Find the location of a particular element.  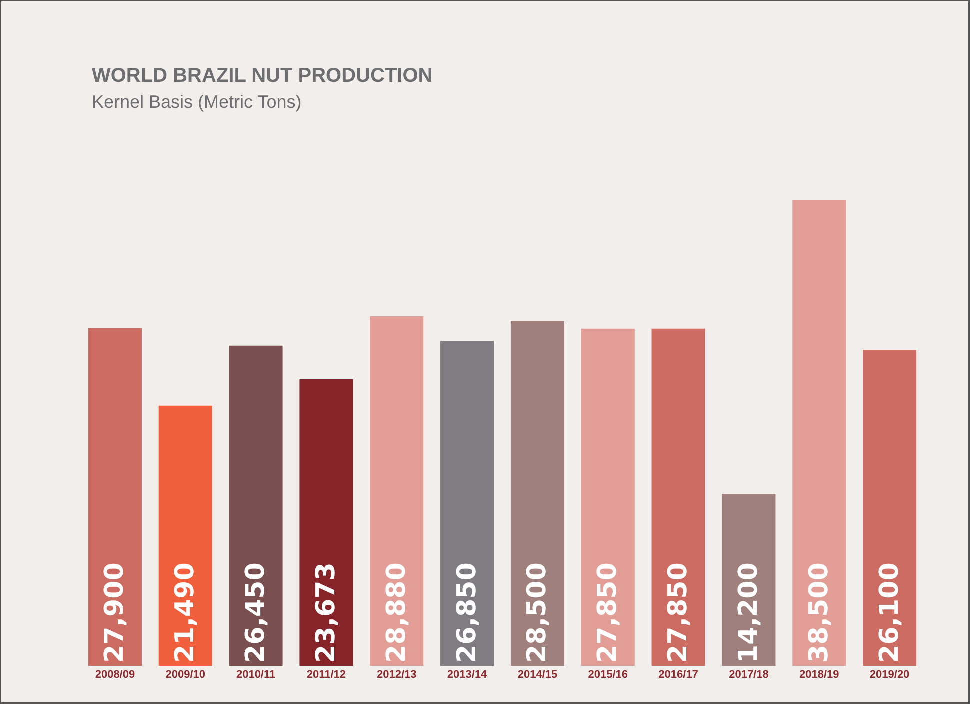

data-label: 23,673 is located at coordinates (326, 612).